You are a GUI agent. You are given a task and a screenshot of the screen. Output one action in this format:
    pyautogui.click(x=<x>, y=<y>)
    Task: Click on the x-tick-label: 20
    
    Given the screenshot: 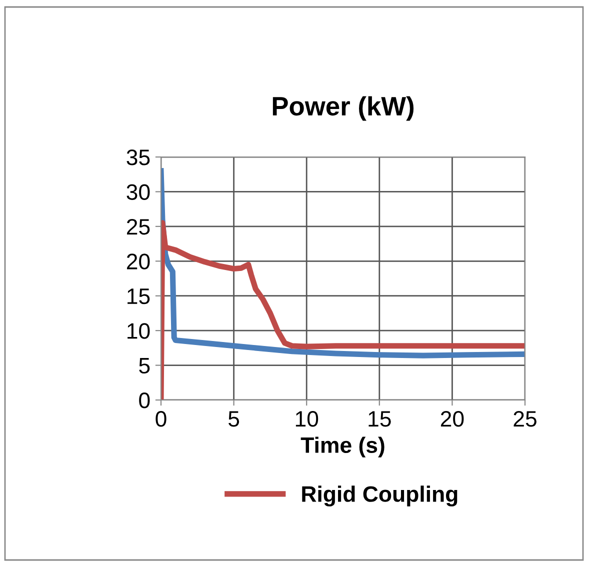 What is the action you would take?
    pyautogui.click(x=452, y=419)
    